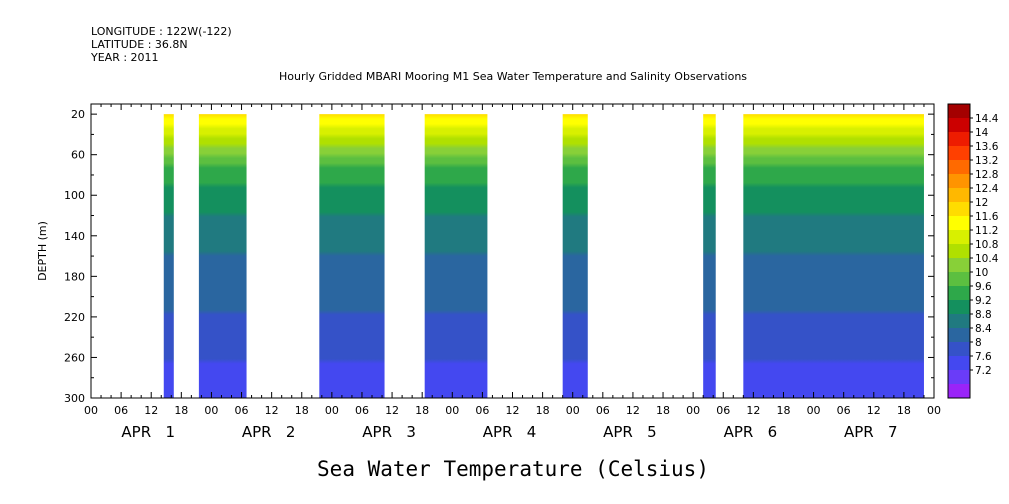  What do you see at coordinates (389, 432) in the screenshot?
I see `x-day-label: APR 3` at bounding box center [389, 432].